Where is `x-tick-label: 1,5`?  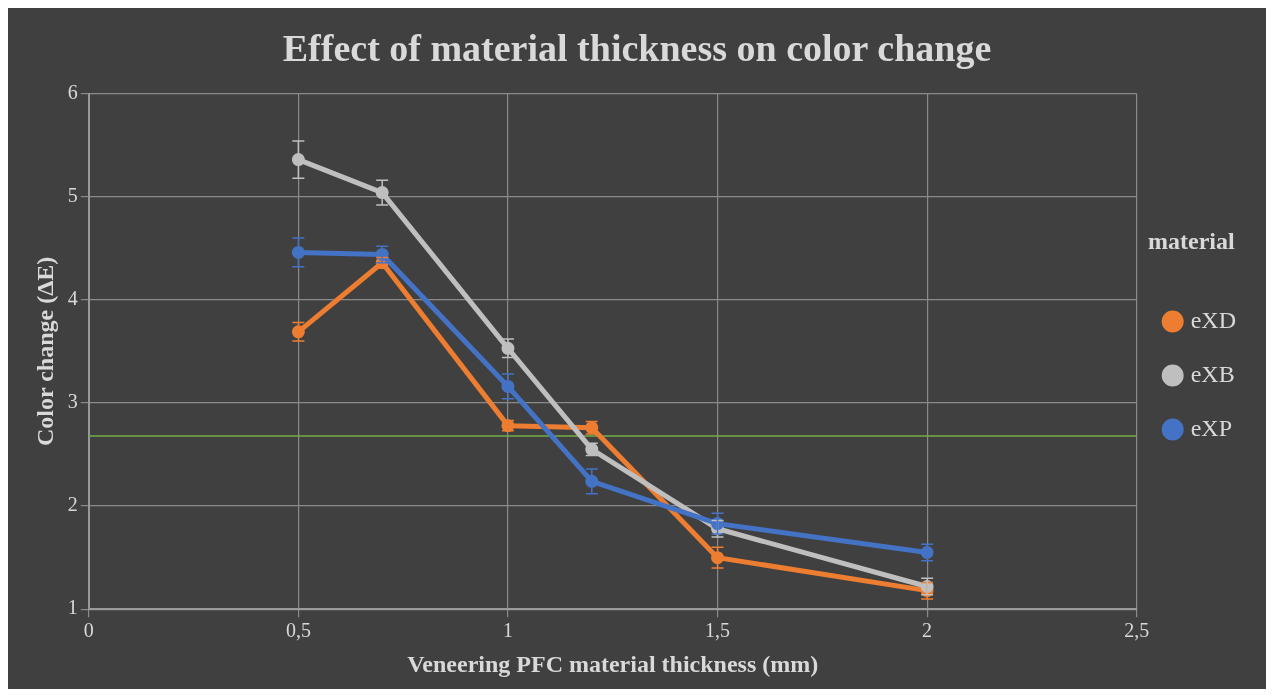 x-tick-label: 1,5 is located at coordinates (718, 630).